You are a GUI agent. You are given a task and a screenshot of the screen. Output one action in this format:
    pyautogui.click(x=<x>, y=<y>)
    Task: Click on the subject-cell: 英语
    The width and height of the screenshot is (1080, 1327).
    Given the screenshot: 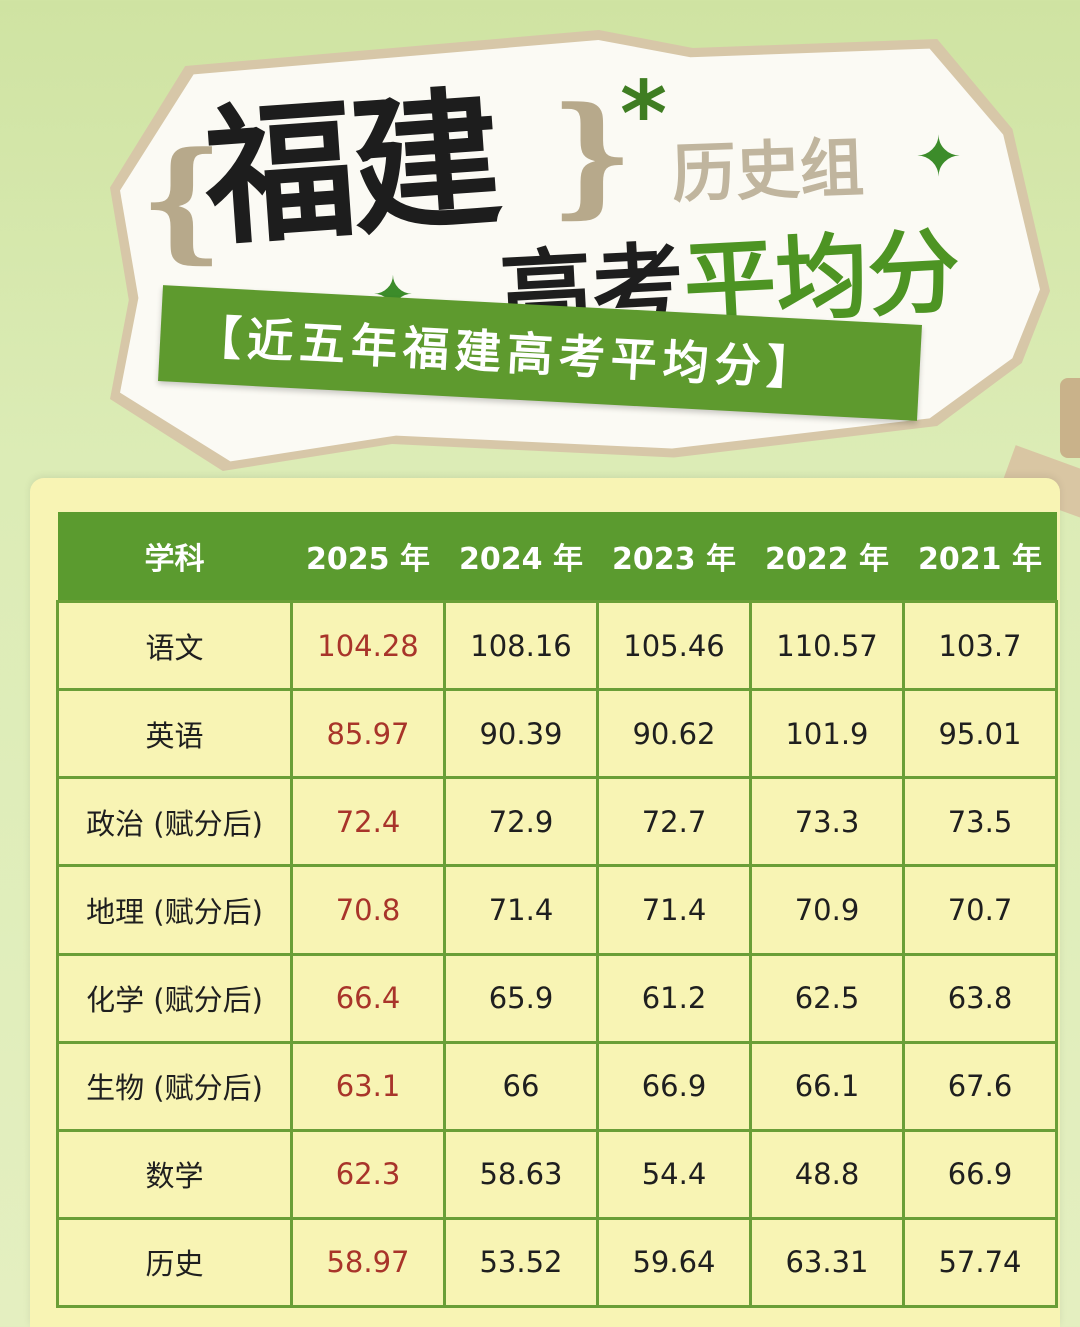 What is the action you would take?
    pyautogui.click(x=174, y=734)
    